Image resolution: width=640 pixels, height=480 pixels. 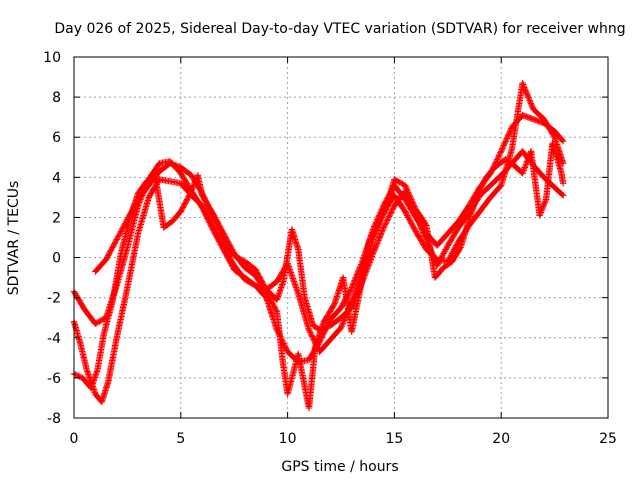 What do you see at coordinates (56, 98) in the screenshot?
I see `y-tick-label: 8` at bounding box center [56, 98].